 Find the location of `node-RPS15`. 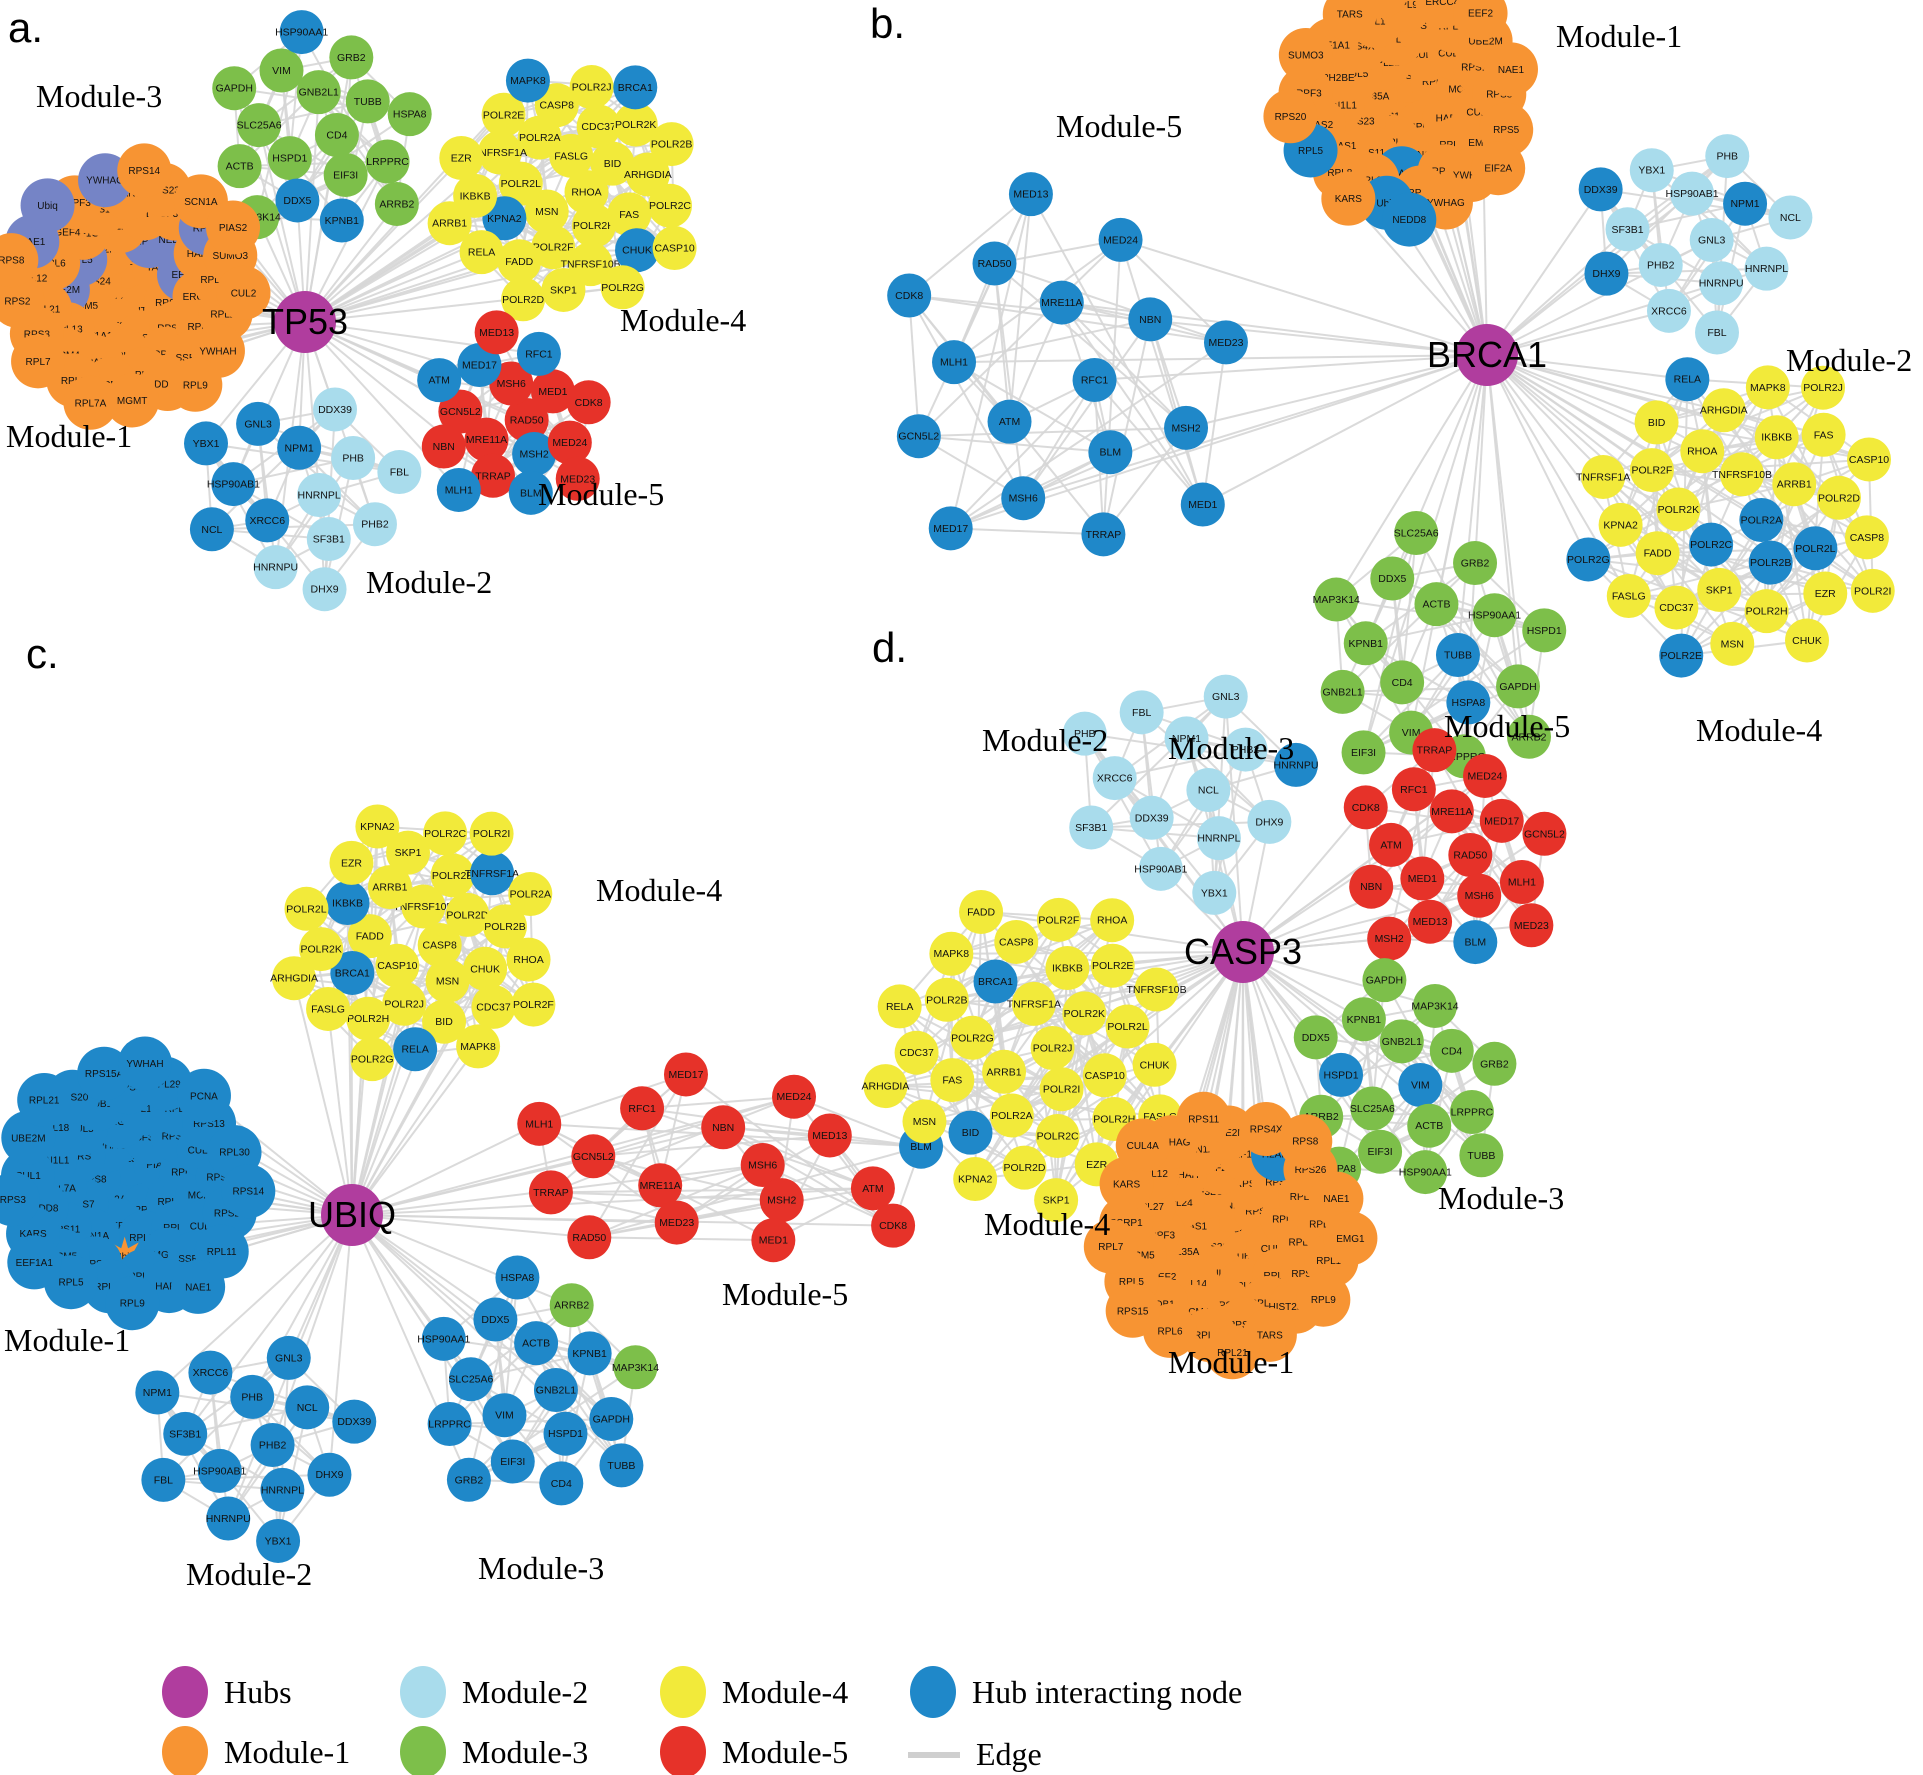

node-RPS15 is located at coordinates (1132, 1310).